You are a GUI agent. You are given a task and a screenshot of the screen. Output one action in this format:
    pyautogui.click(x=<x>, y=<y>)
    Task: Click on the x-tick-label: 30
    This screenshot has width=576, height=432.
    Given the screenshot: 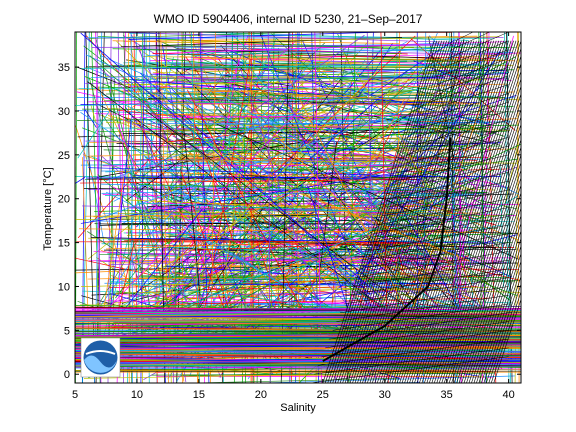 What is the action you would take?
    pyautogui.click(x=385, y=395)
    